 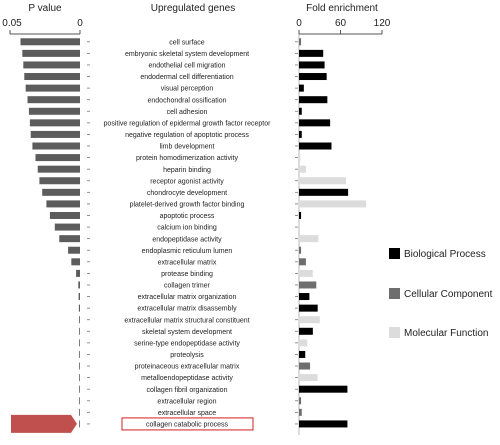 I want to click on pvalue-tick-label-0: 0.05, so click(x=12, y=23).